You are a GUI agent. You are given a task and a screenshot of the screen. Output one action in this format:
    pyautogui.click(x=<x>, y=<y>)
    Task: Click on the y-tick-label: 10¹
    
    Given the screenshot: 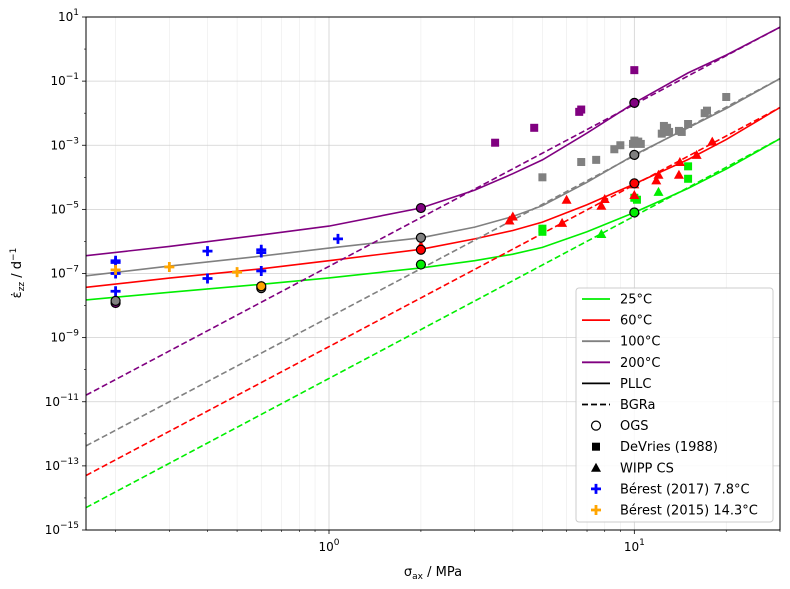 What is the action you would take?
    pyautogui.click(x=68, y=16)
    